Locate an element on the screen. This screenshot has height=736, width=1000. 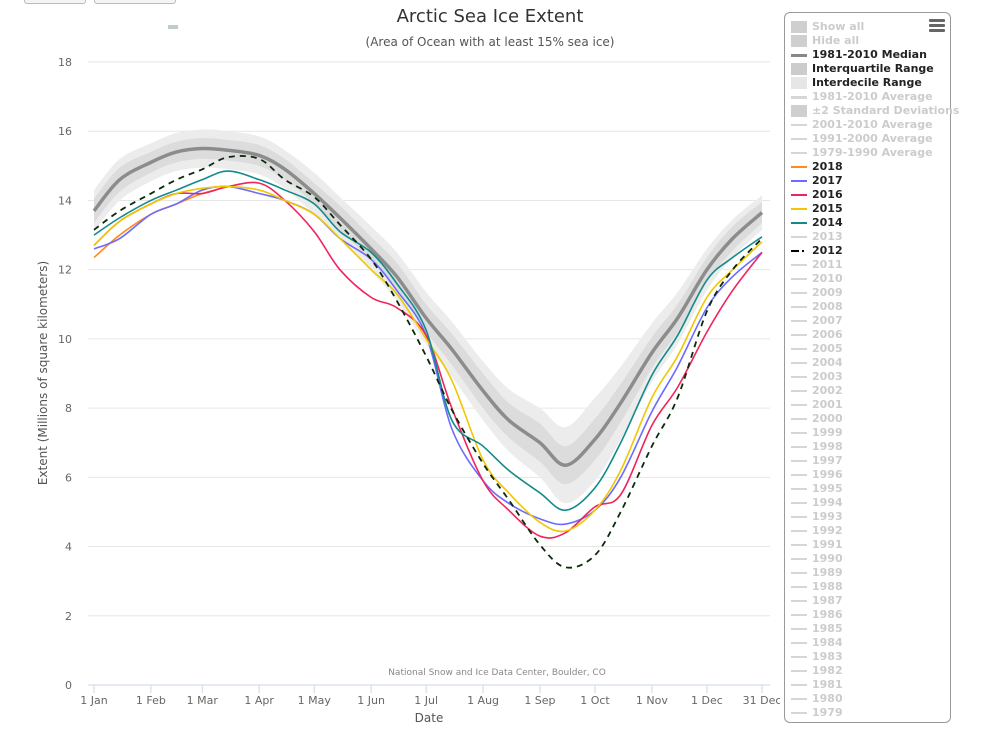
y-tick-label: 6 is located at coordinates (68, 477).